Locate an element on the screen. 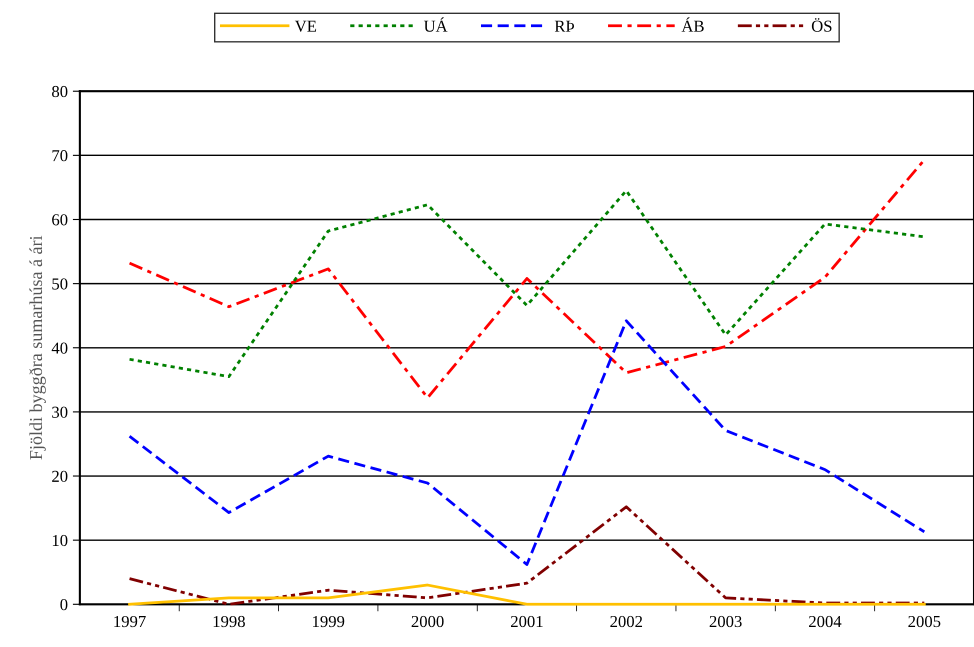  x-tick-label: 2000 is located at coordinates (428, 622).